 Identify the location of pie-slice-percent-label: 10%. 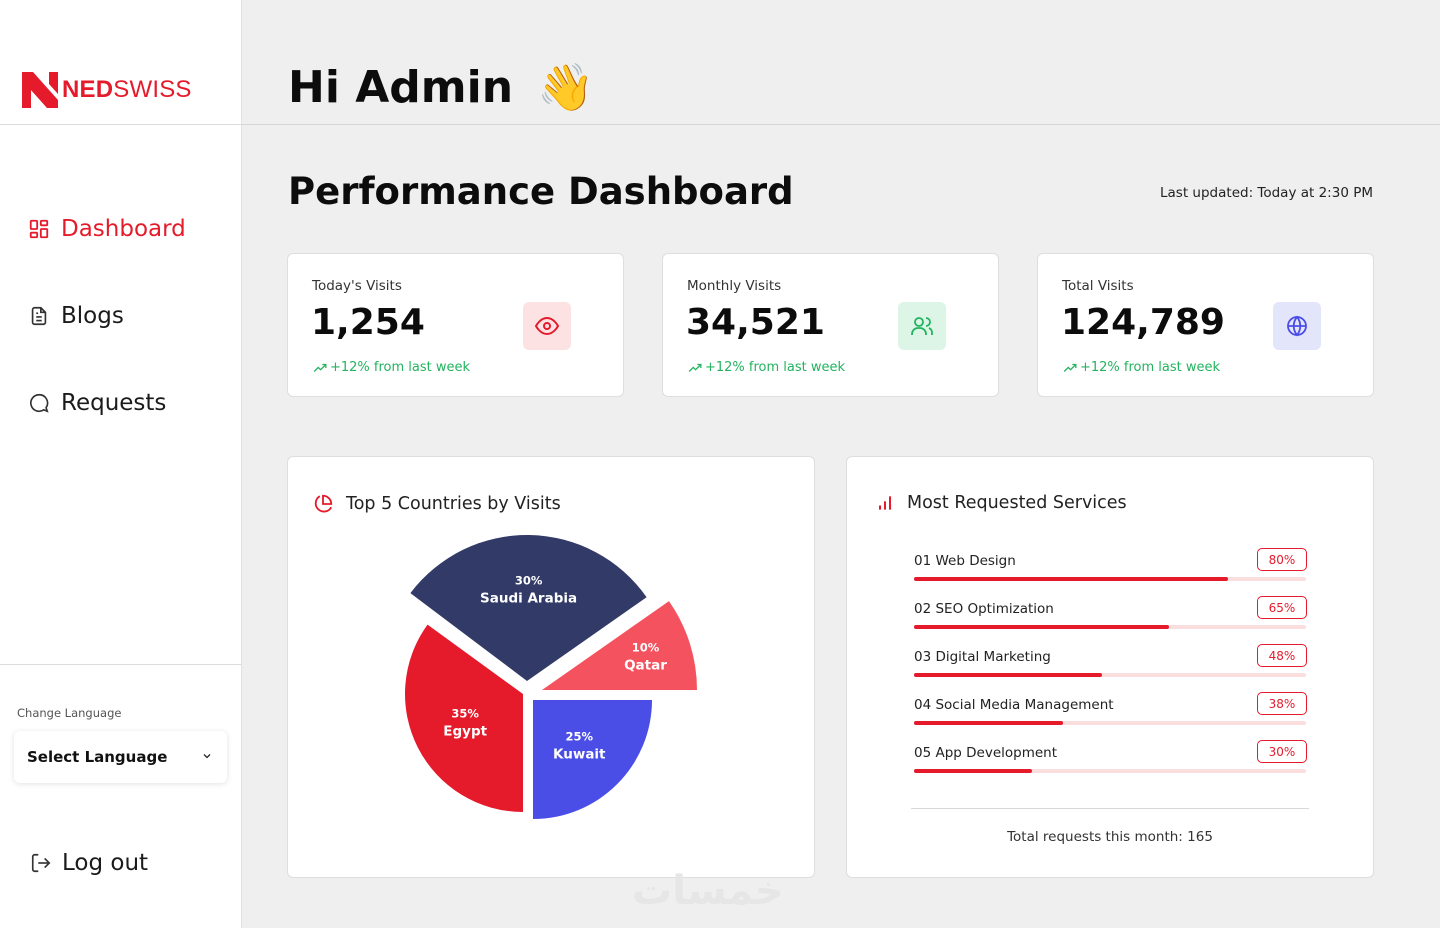
(646, 647).